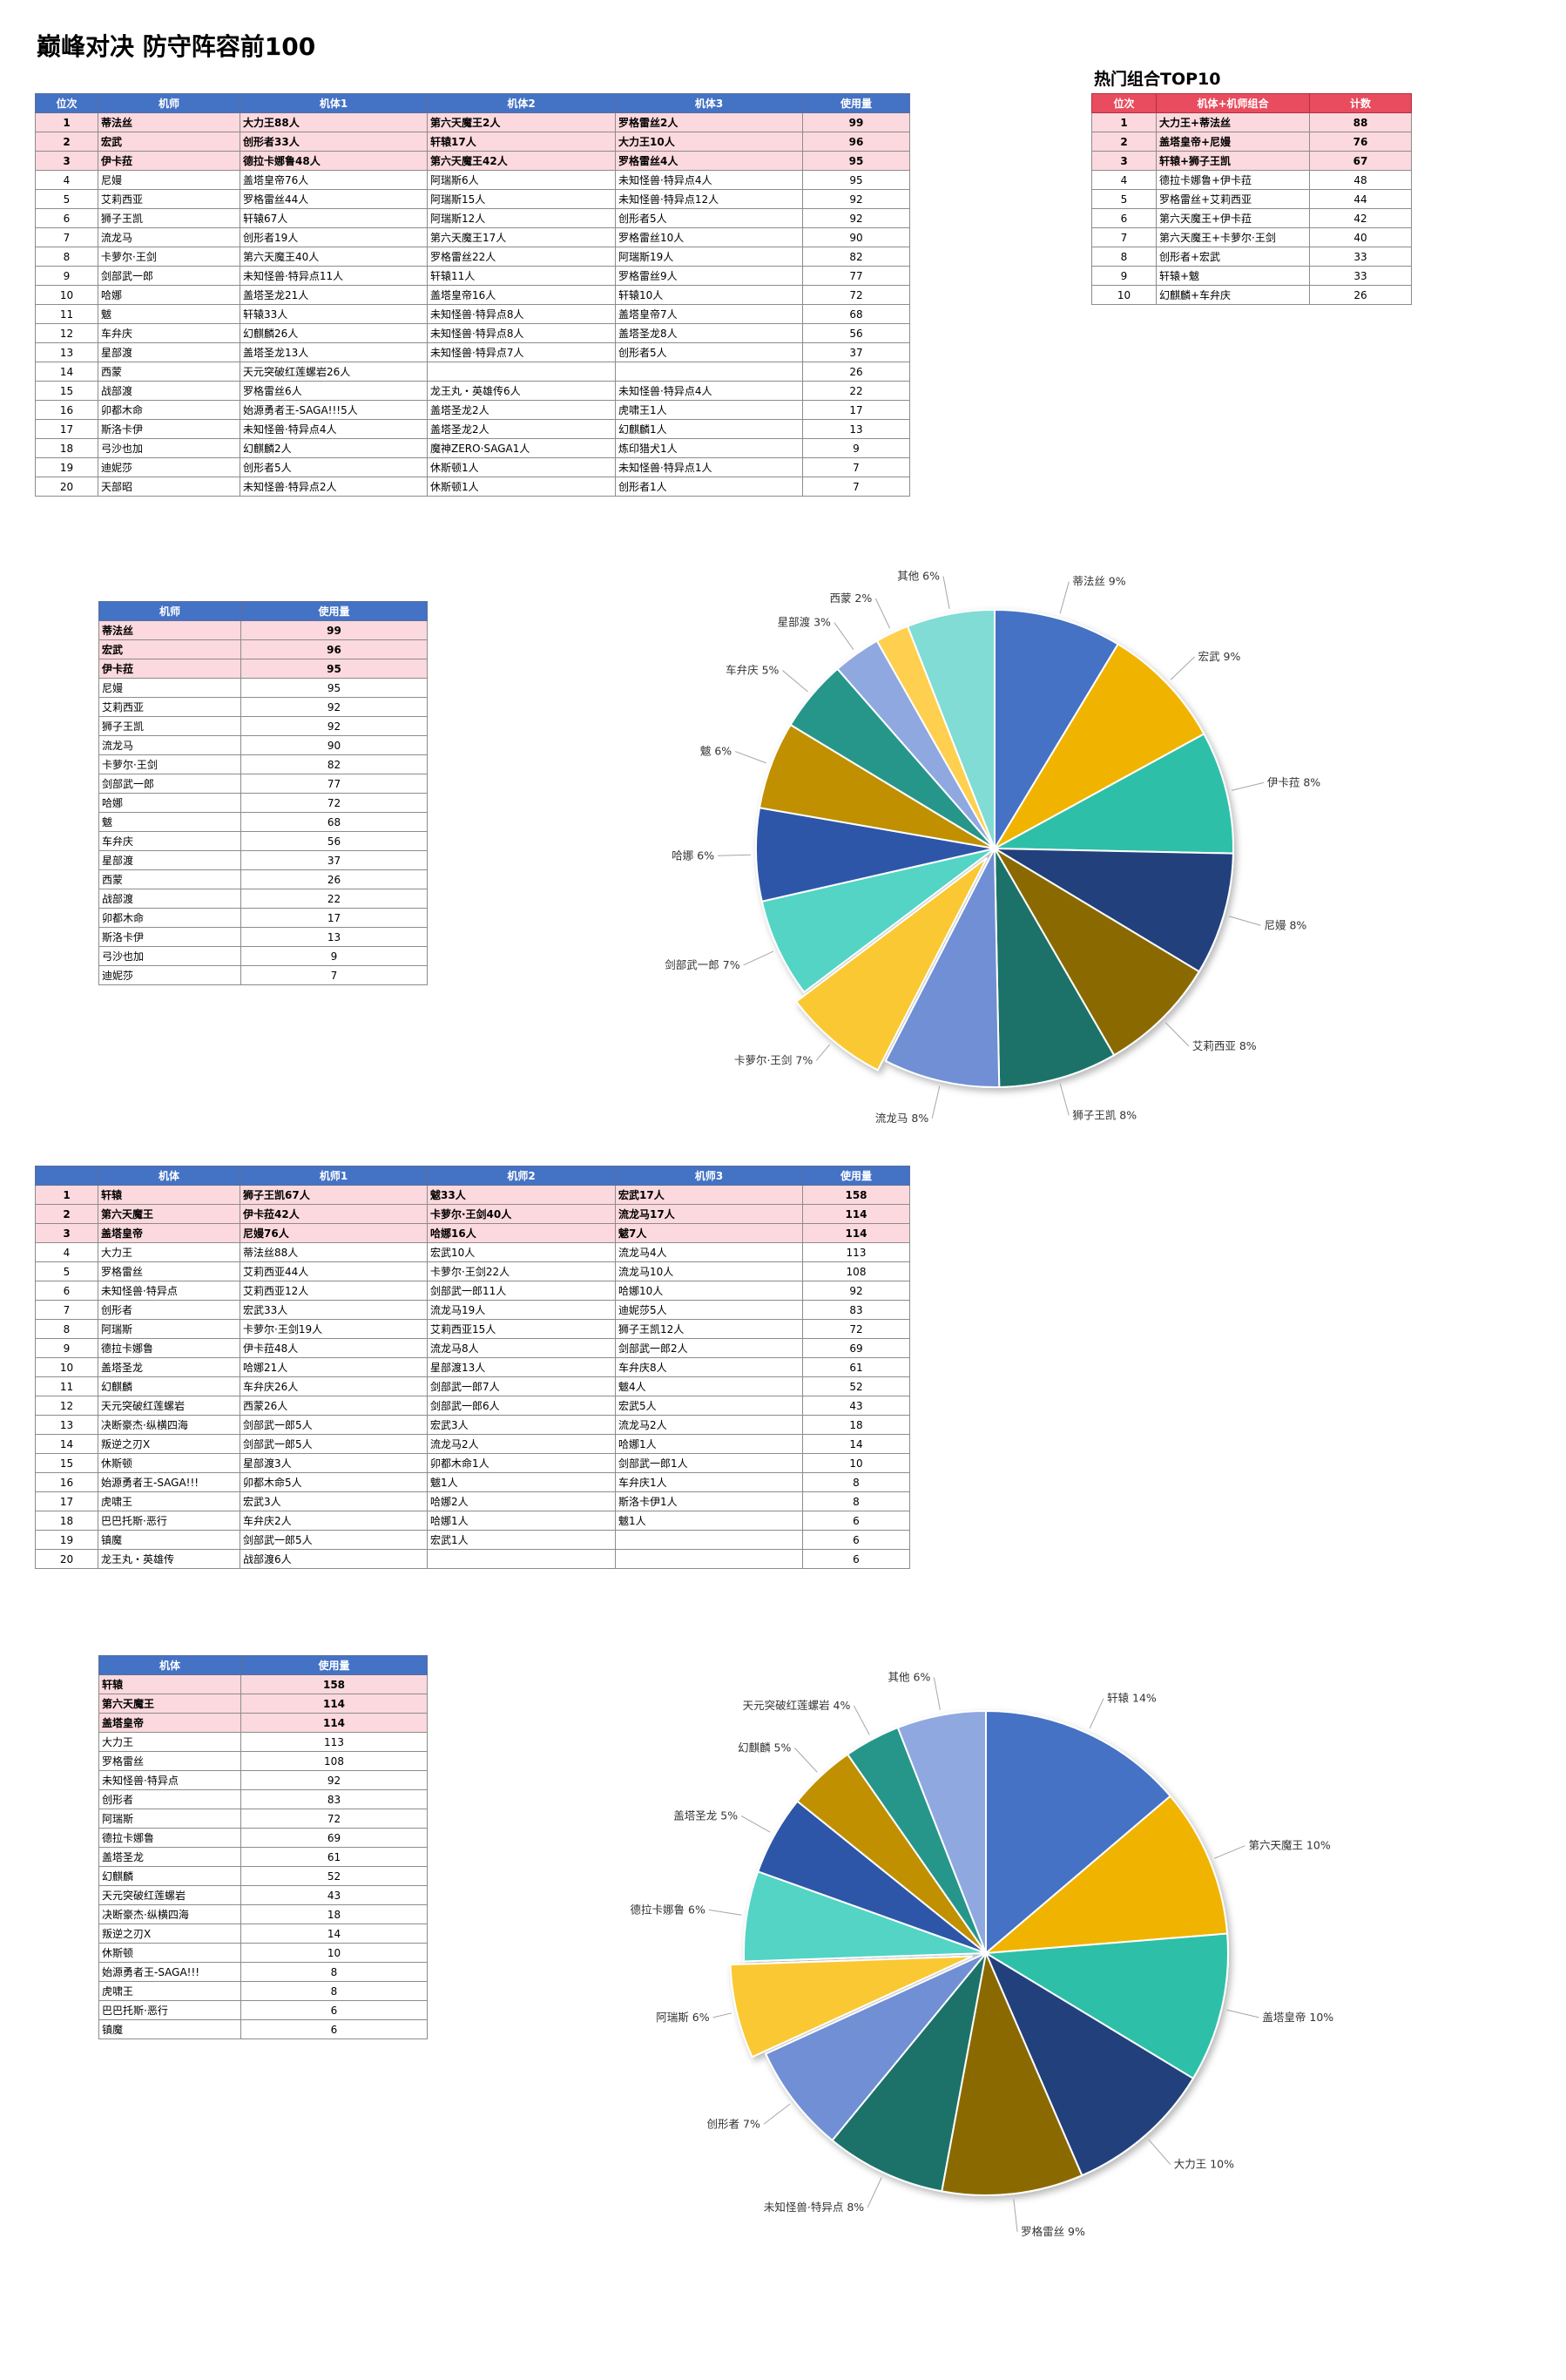  Describe the element at coordinates (472, 1252) in the screenshot. I see `table-row: 4 大力王 蒂法丝88人 宏武10人 流龙马4人 113` at that location.